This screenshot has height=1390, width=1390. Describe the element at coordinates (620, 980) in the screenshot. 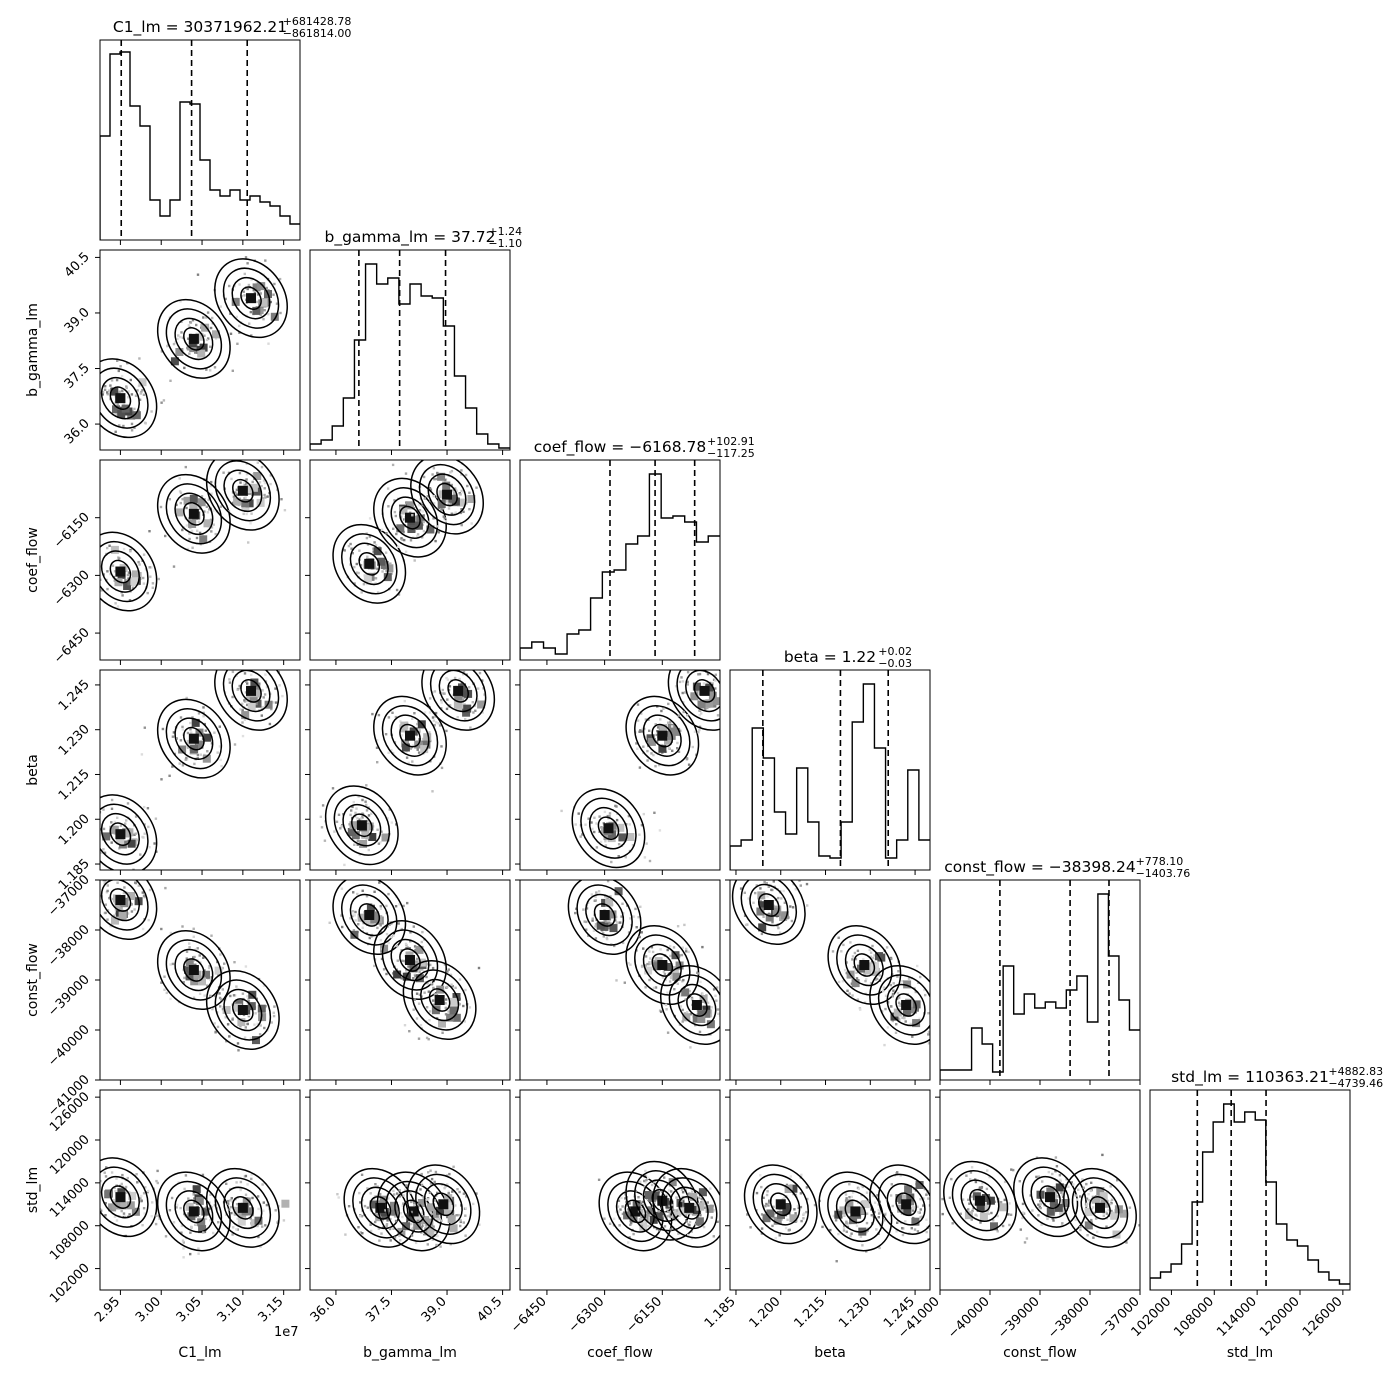

I see `panel-frame` at that location.